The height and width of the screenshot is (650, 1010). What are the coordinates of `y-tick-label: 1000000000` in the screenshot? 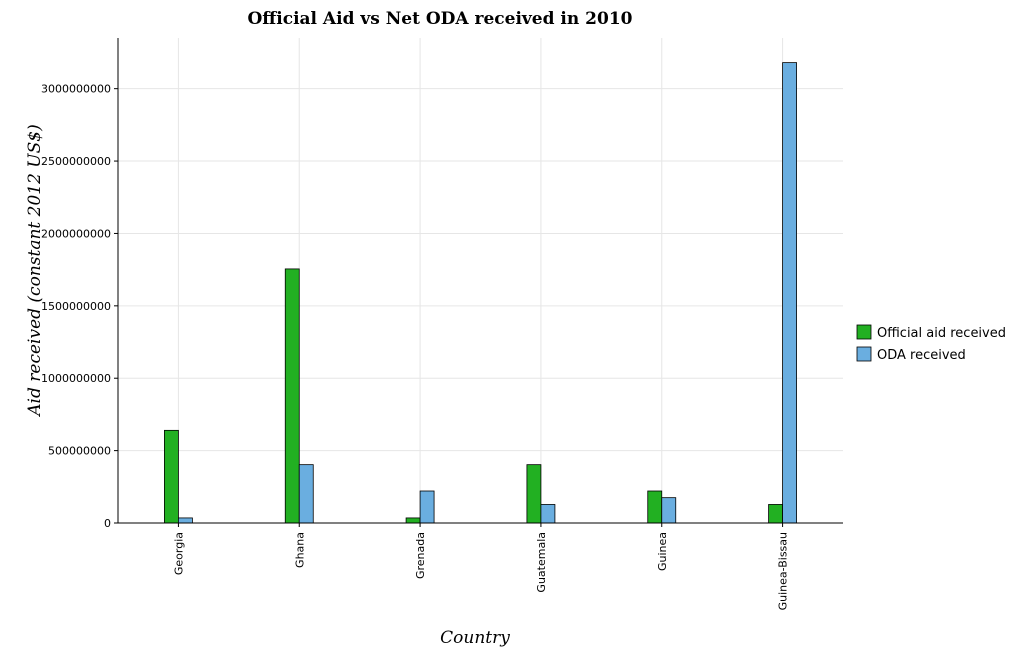 It's located at (76, 378).